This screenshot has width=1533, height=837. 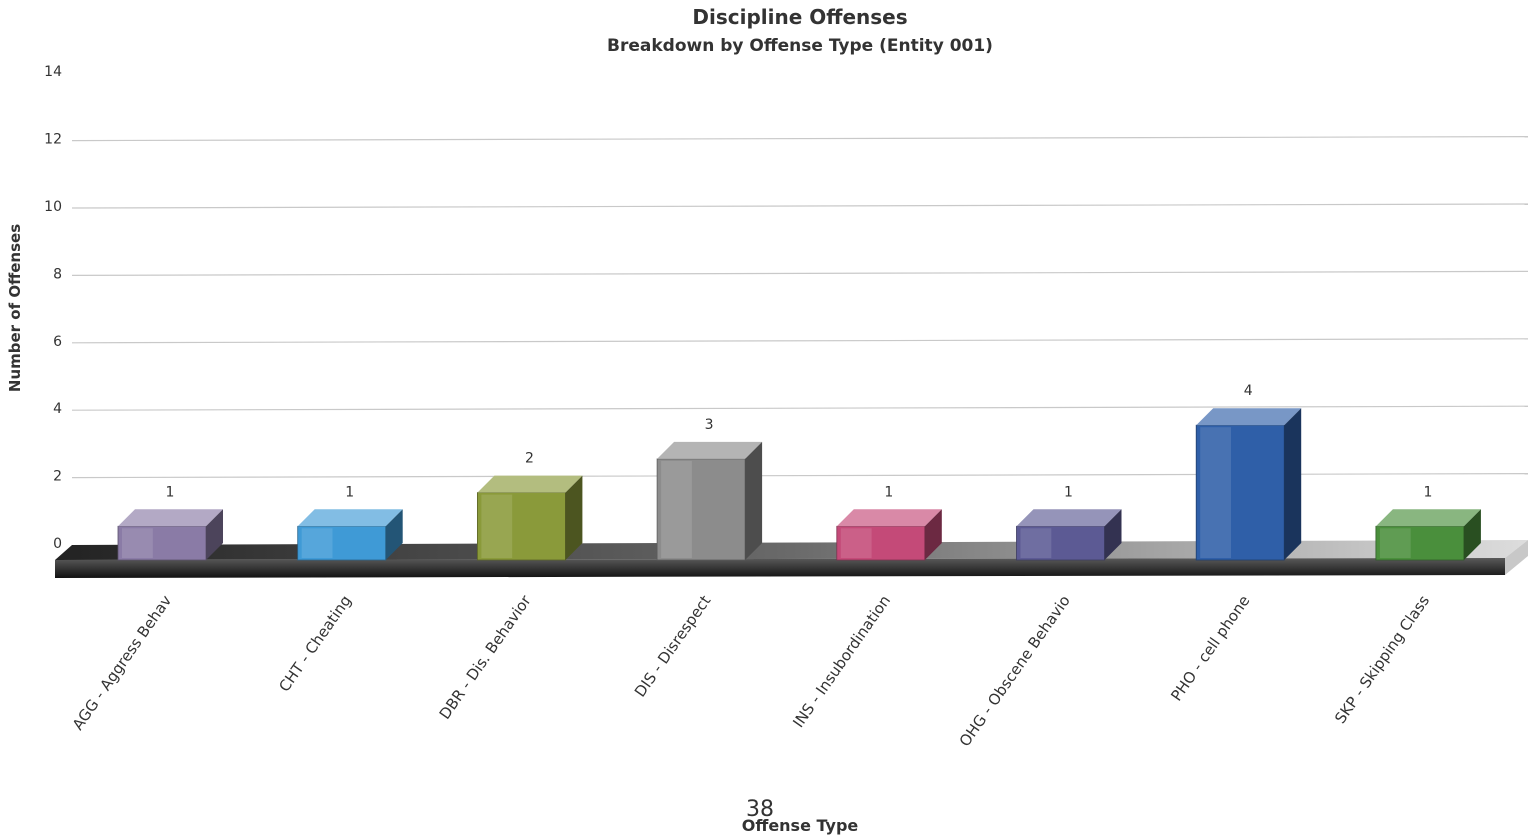 I want to click on y-tick-label: 12, so click(x=53, y=140).